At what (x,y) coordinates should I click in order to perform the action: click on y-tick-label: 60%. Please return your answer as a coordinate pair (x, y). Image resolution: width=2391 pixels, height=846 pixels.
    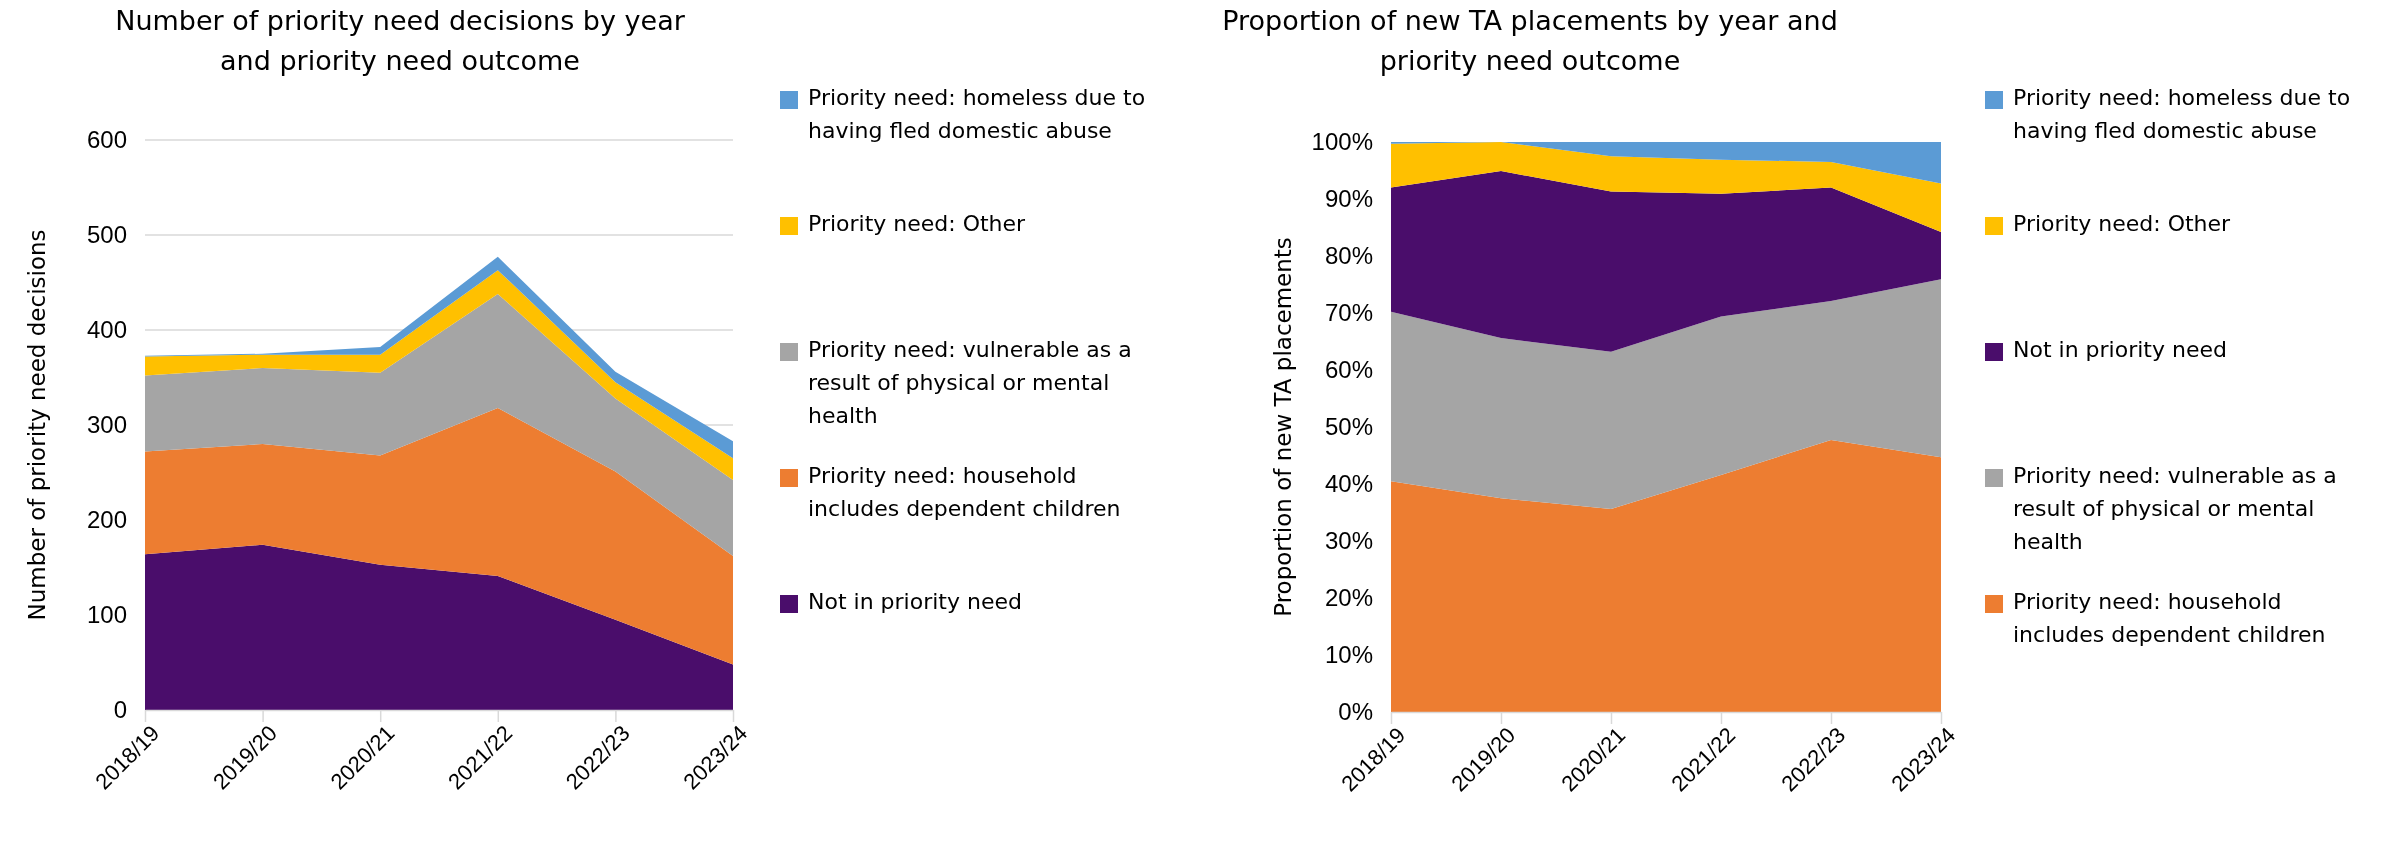
    Looking at the image, I should click on (1348, 370).